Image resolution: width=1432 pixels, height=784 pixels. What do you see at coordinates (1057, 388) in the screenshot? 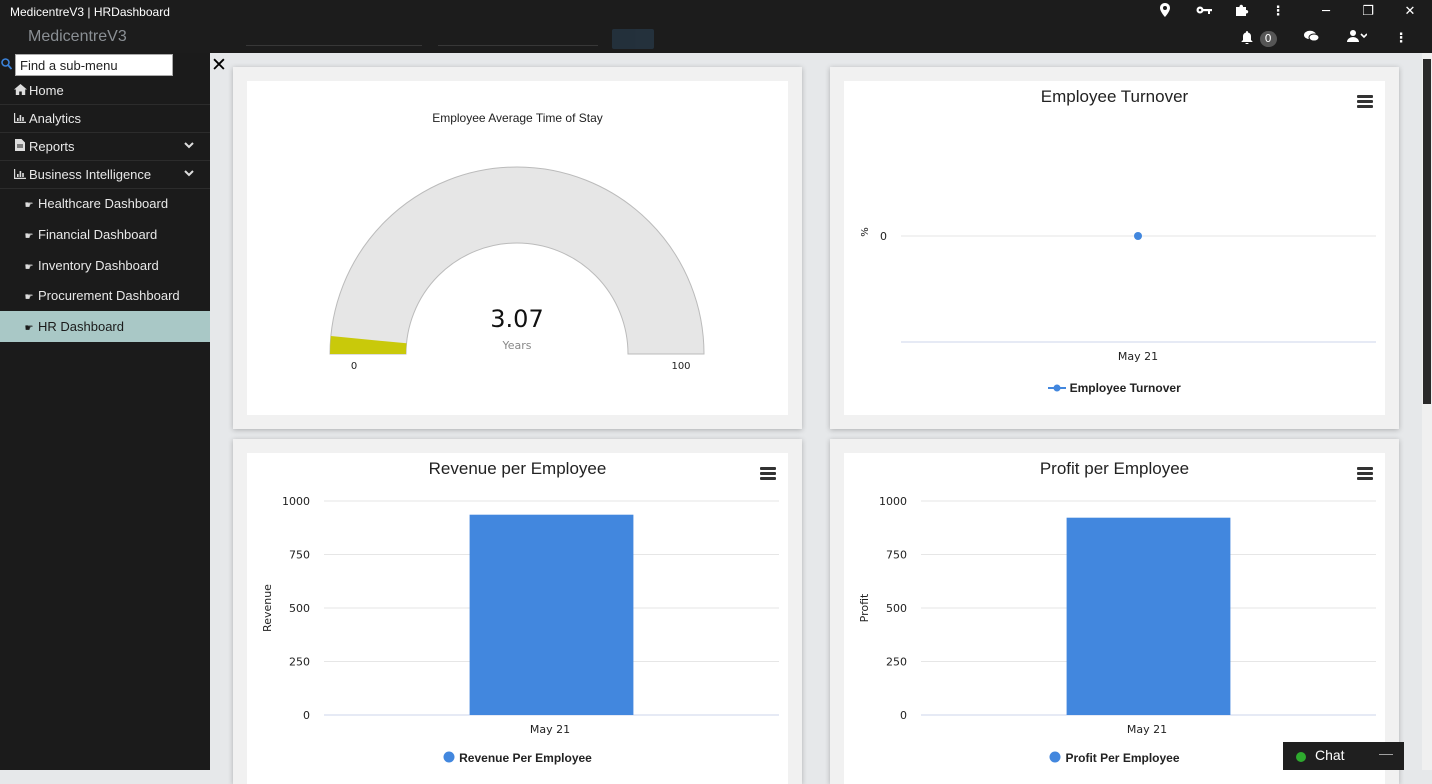
I see `legend-line-marker` at bounding box center [1057, 388].